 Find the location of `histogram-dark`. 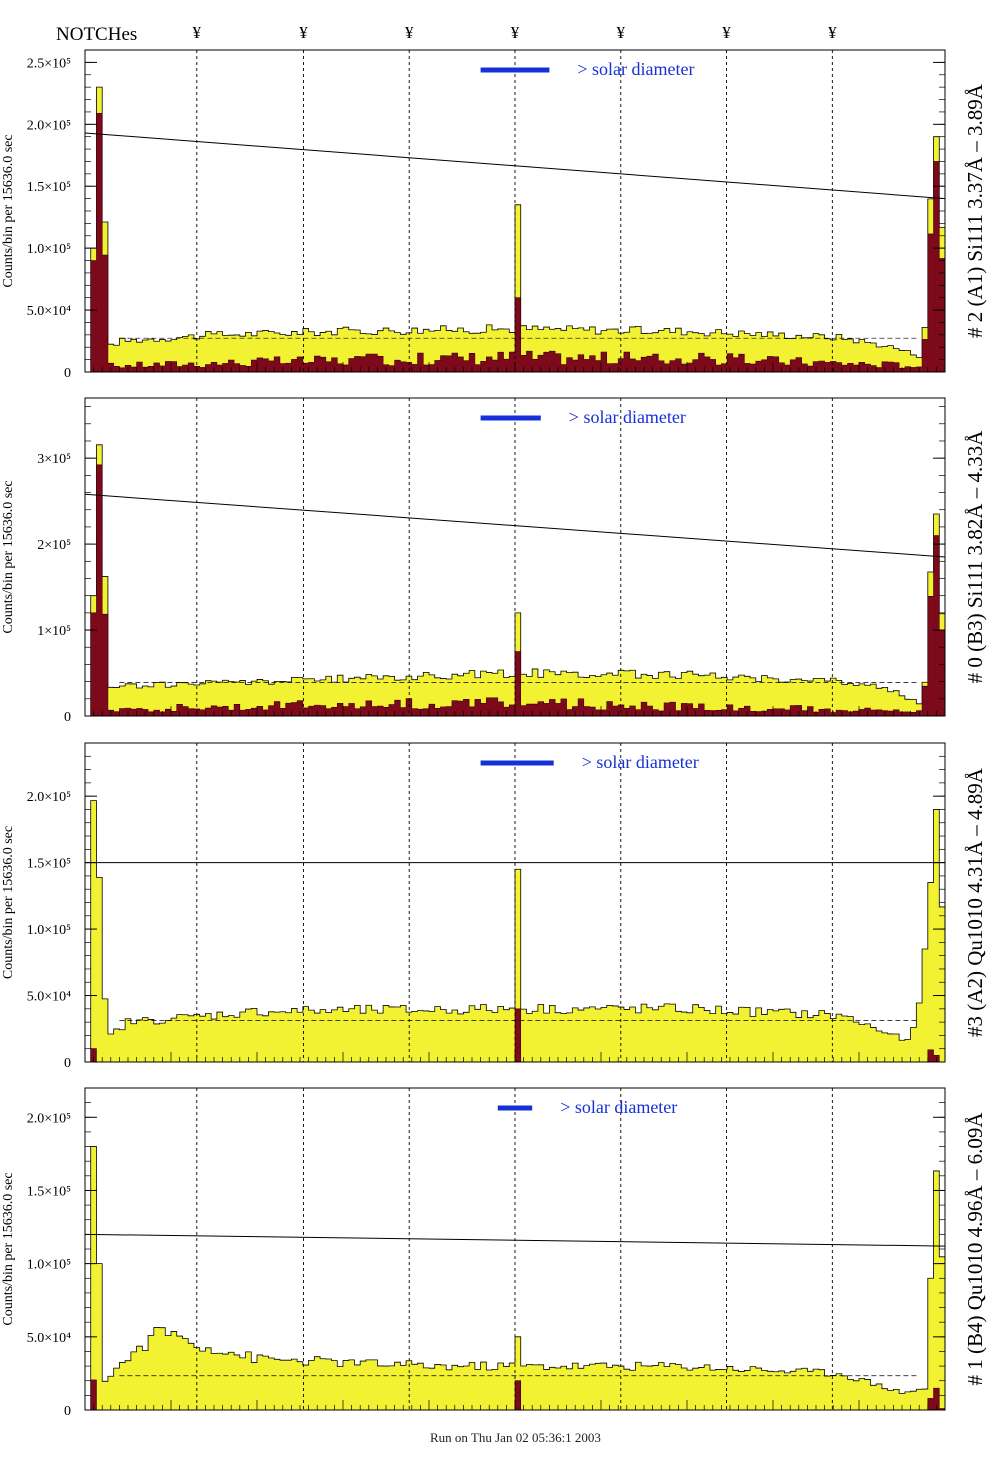

histogram-dark is located at coordinates (515, 590).